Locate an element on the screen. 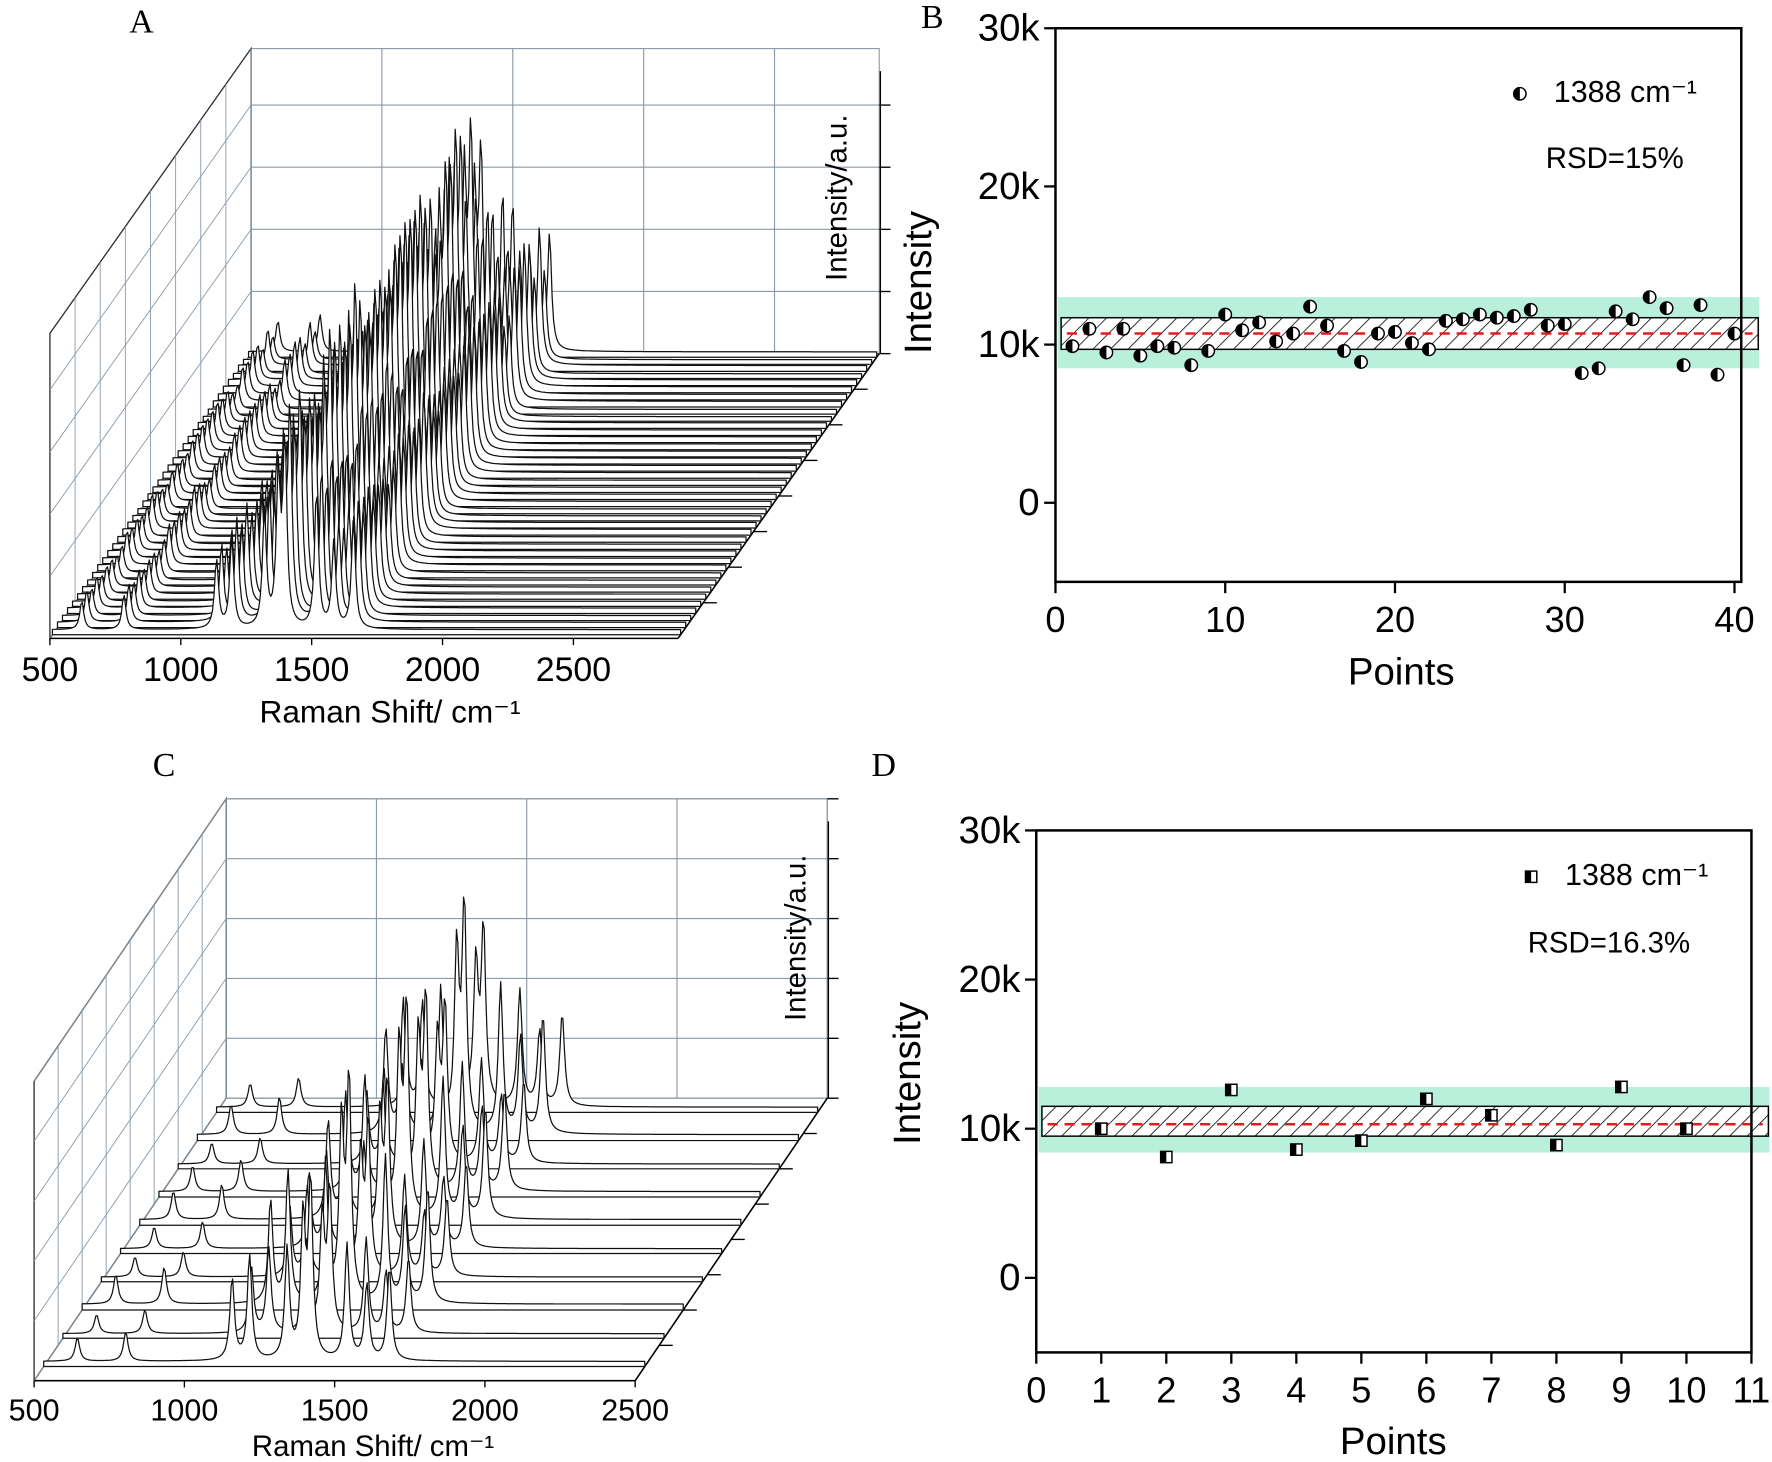 The width and height of the screenshot is (1772, 1462). x-axis-label: Points is located at coordinates (1401, 672).